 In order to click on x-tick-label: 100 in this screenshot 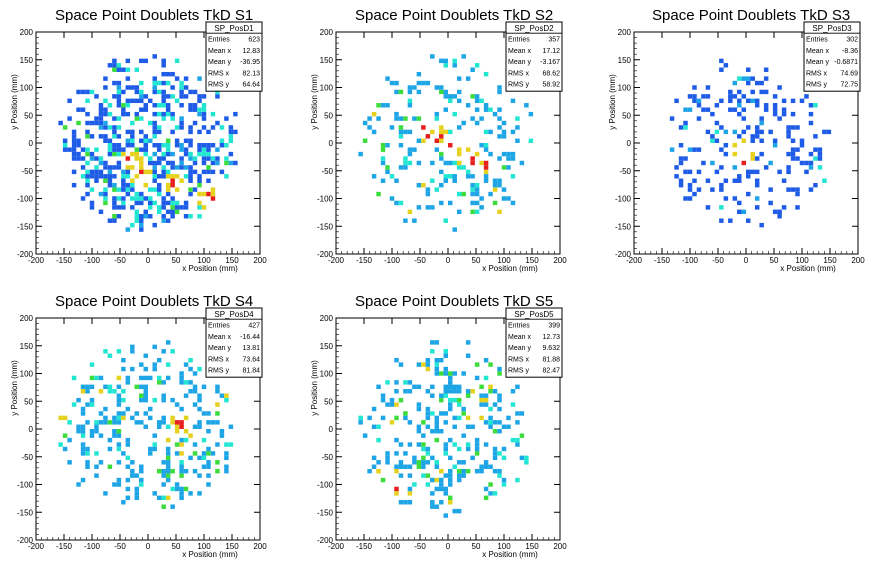, I will do `click(504, 546)`.